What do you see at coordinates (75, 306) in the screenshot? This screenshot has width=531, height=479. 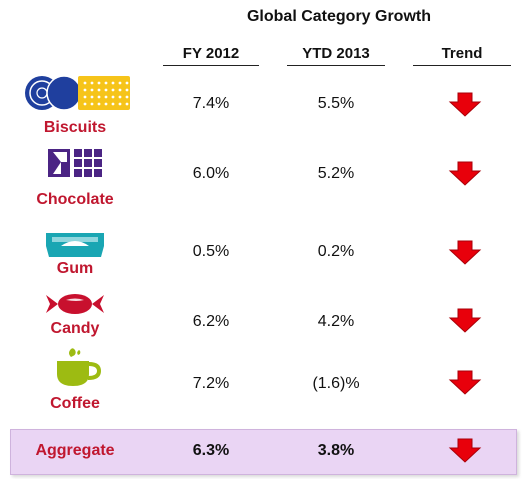 I see `candy-icon` at bounding box center [75, 306].